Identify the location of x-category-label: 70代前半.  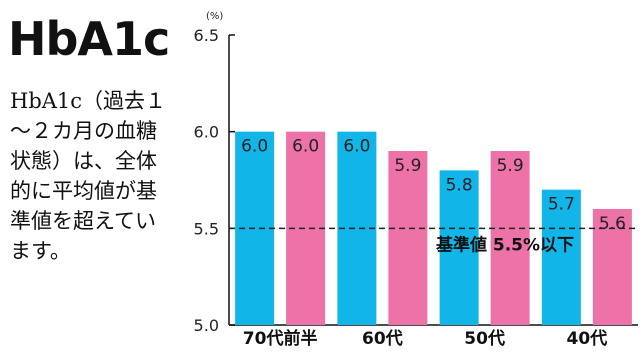
(280, 338).